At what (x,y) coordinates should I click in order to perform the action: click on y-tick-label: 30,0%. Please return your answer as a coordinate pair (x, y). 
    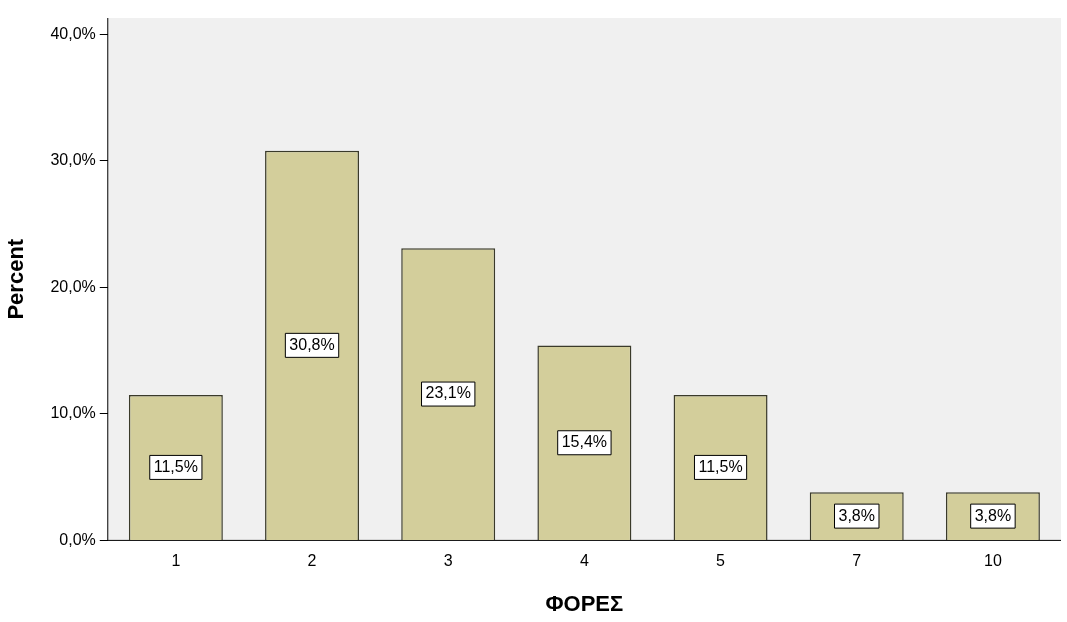
    Looking at the image, I should click on (73, 160).